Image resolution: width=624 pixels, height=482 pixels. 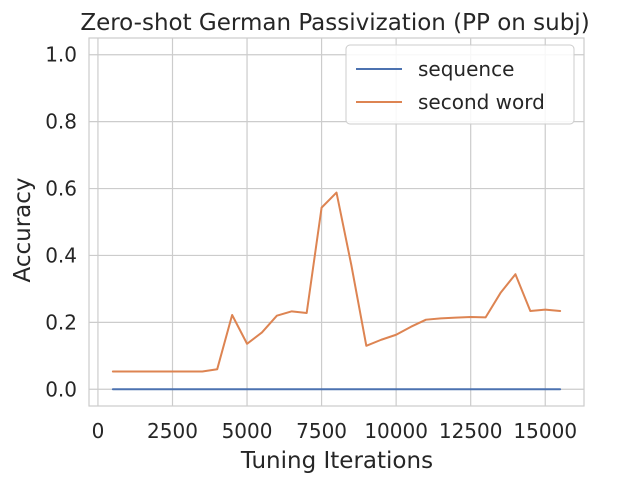 What do you see at coordinates (481, 102) in the screenshot?
I see `legend-label-second-word: second word` at bounding box center [481, 102].